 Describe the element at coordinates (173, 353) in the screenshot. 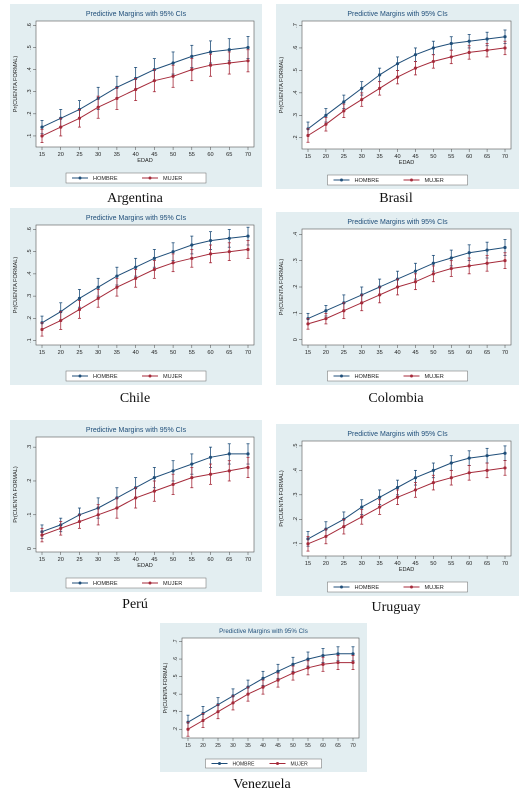

I see `x-tick-label: 50` at that location.